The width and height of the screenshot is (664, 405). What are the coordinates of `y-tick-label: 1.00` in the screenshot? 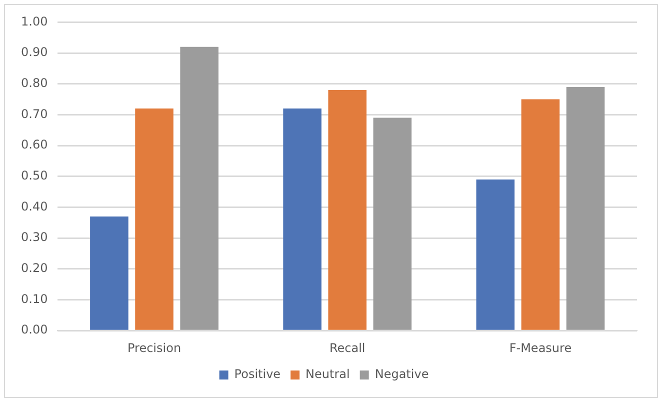 It's located at (34, 21).